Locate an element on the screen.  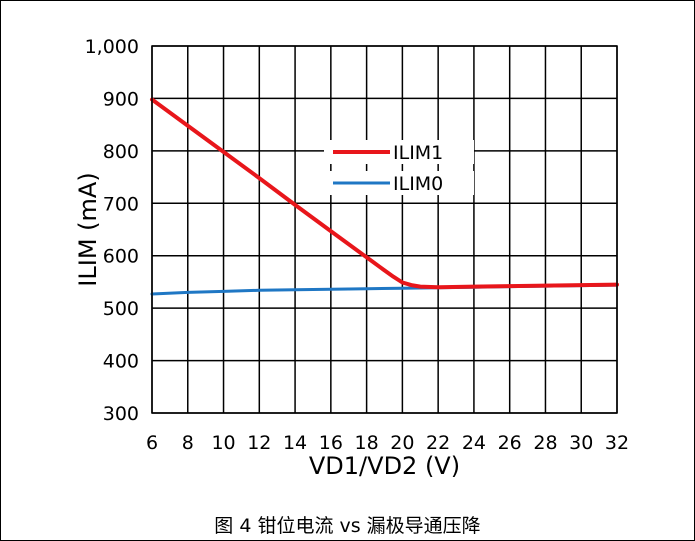
x-tick-label: 10 is located at coordinates (223, 443).